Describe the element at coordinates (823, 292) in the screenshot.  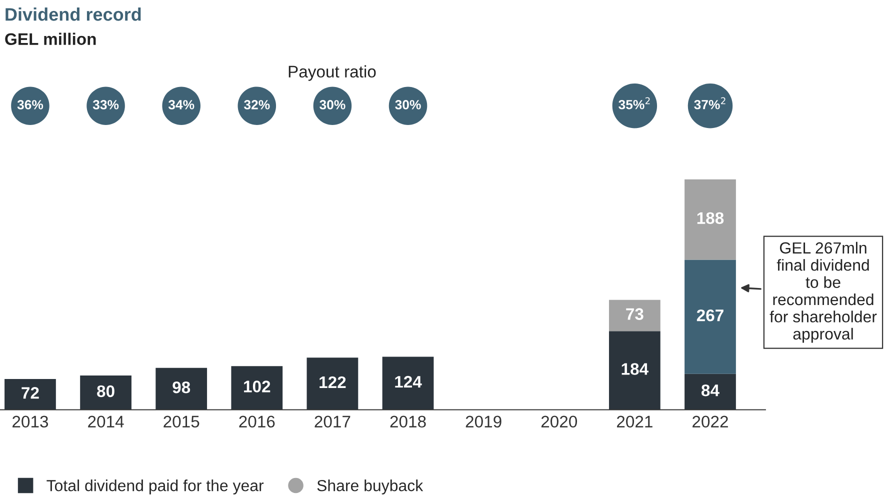
I see `text: GEL 267mln final dividend to be recommended for shareholder approval` at that location.